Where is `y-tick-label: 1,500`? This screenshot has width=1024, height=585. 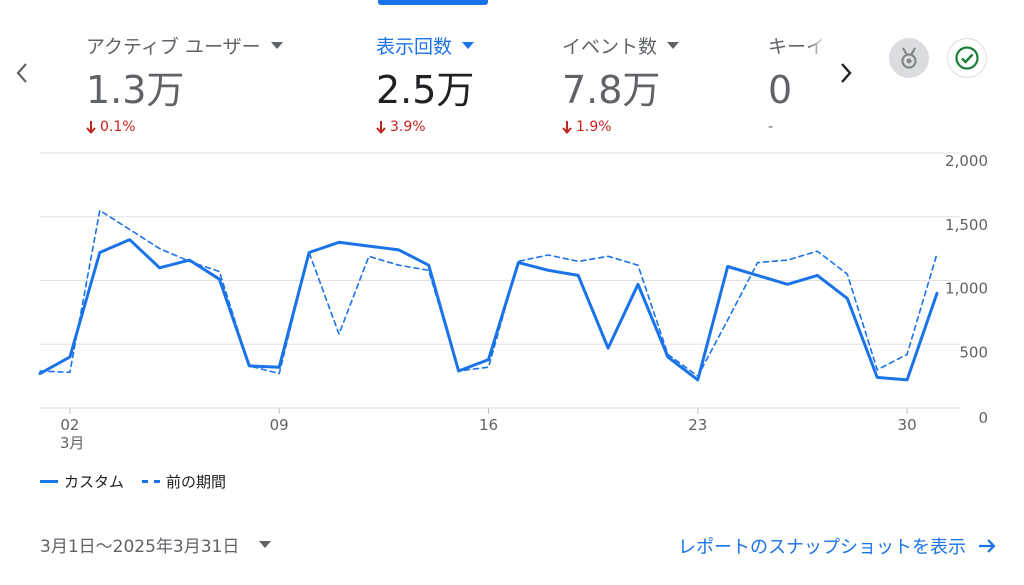
y-tick-label: 1,500 is located at coordinates (966, 225).